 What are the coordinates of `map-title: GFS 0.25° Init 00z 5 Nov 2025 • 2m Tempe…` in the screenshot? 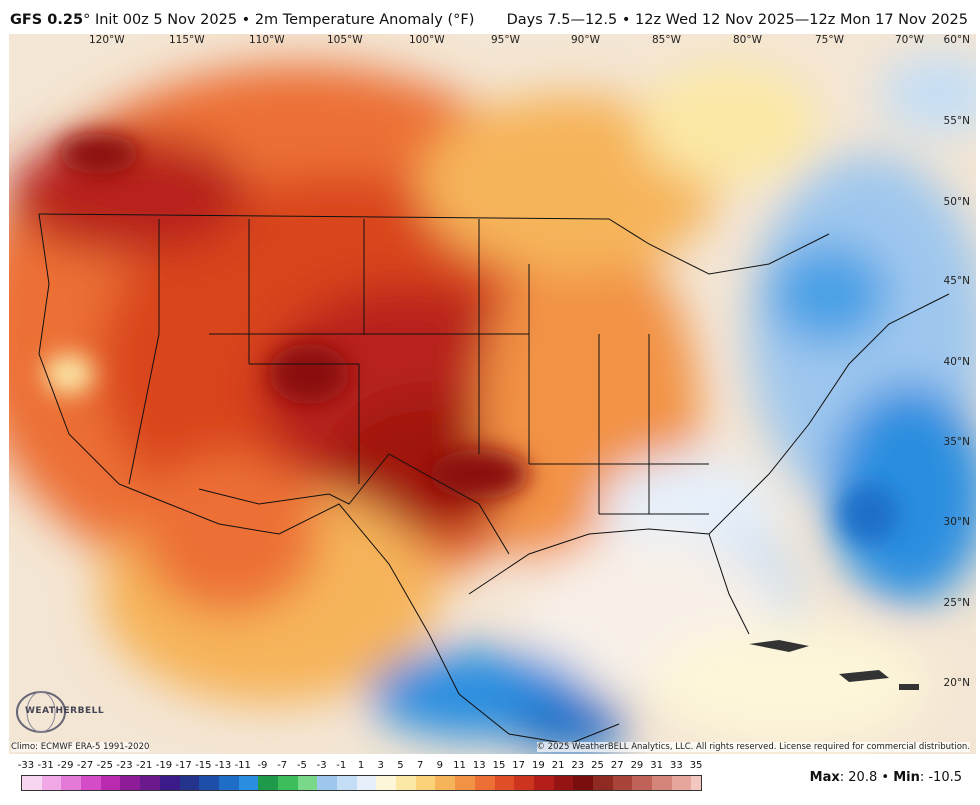 It's located at (242, 20).